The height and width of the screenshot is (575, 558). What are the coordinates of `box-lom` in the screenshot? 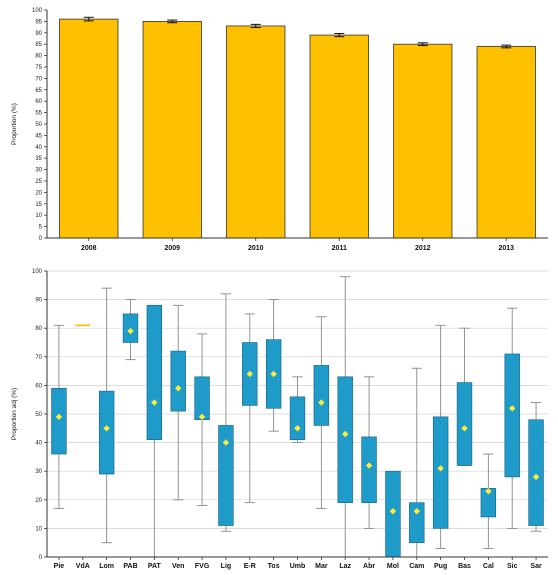 It's located at (106, 415).